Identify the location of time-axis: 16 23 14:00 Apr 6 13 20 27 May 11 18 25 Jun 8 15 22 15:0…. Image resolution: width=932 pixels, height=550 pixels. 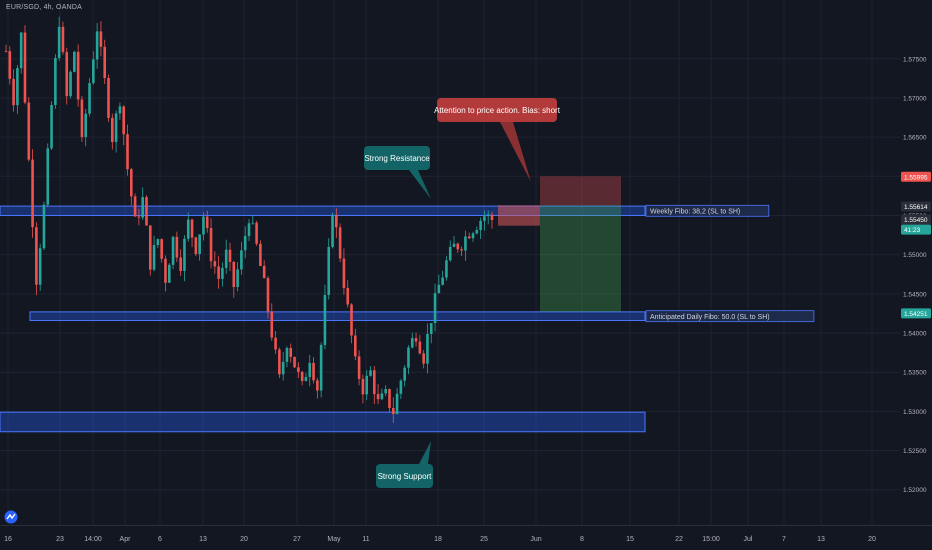
(466, 534).